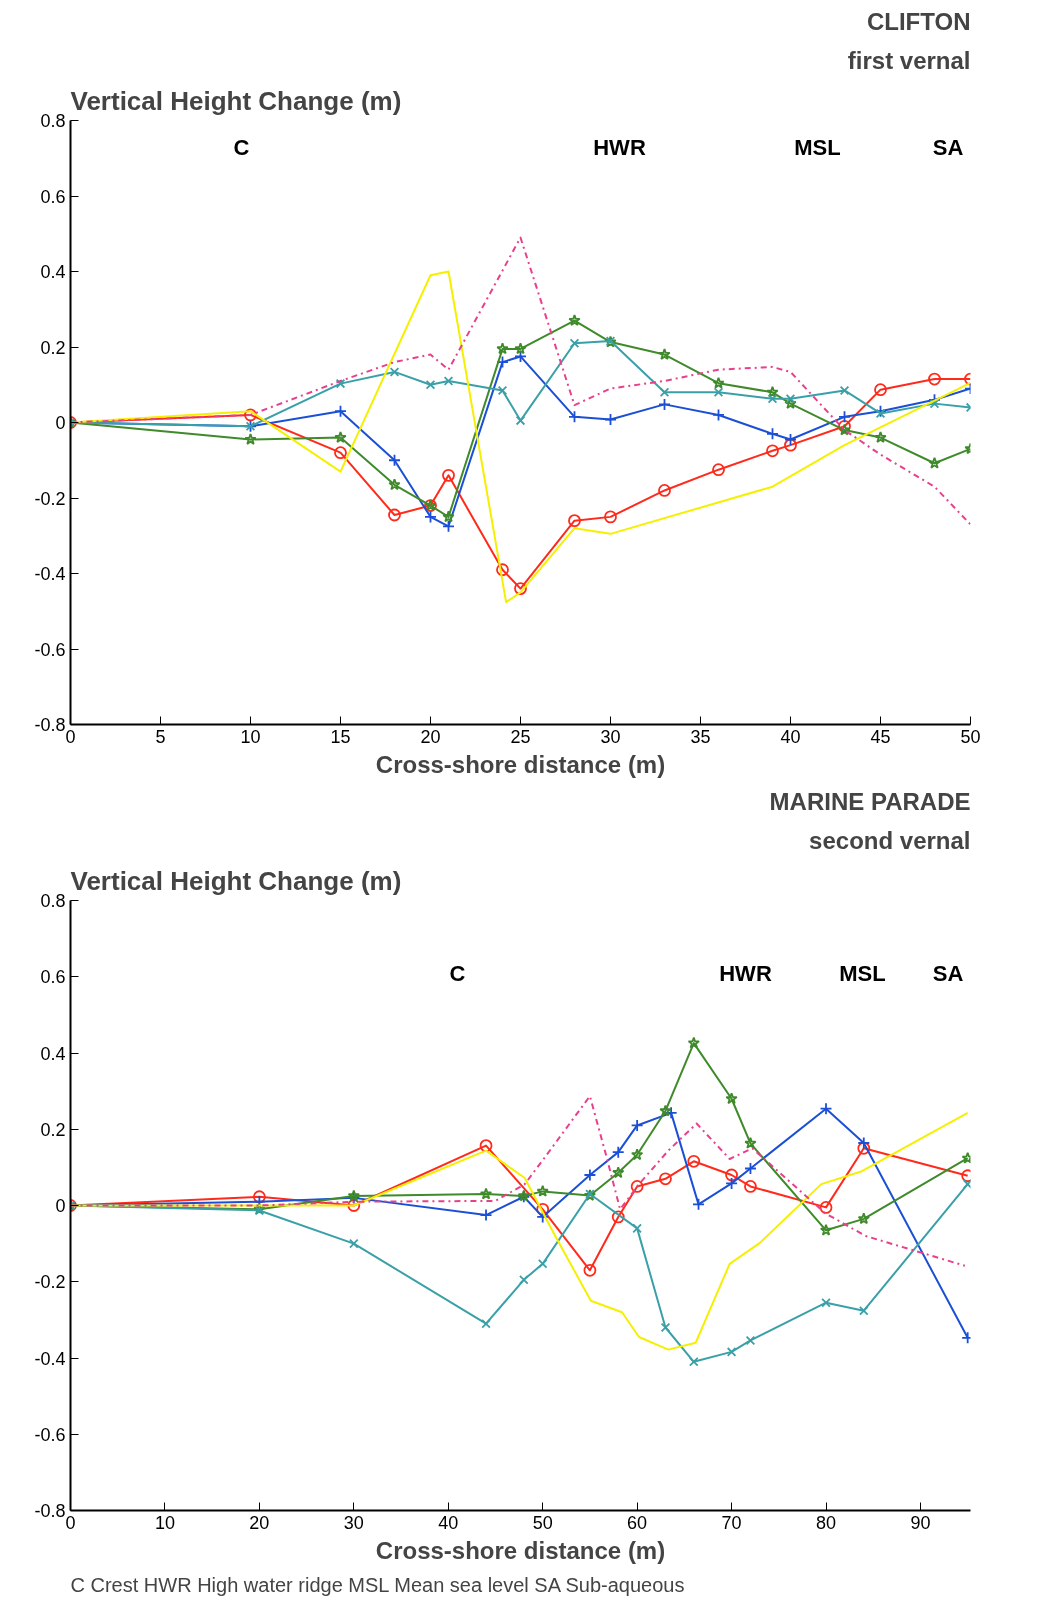  What do you see at coordinates (377, 1584) in the screenshot?
I see `text: C Crest HWR High water ridge MSL Mean sea level SA Sub-aqueous` at bounding box center [377, 1584].